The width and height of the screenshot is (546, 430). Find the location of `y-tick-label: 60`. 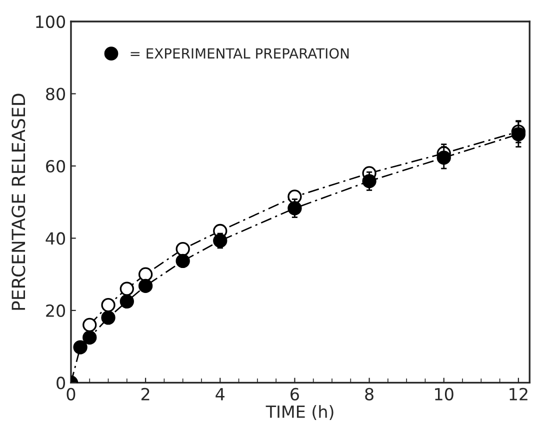

y-tick-label: 60 is located at coordinates (56, 166).